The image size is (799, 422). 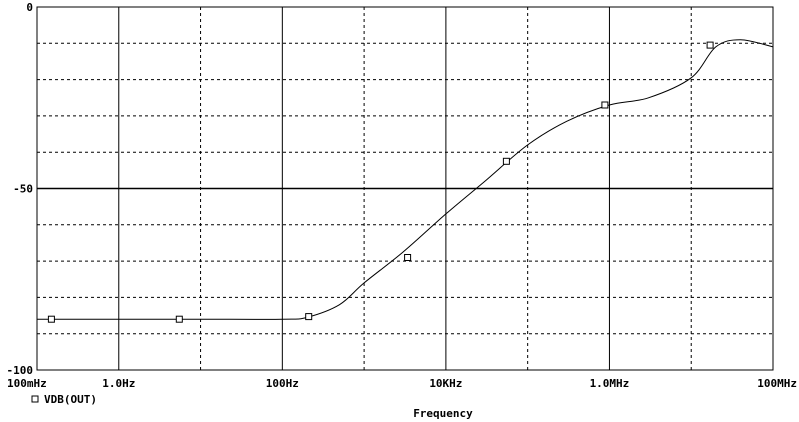 What do you see at coordinates (282, 383) in the screenshot?
I see `x-tick-label: 100Hz` at bounding box center [282, 383].